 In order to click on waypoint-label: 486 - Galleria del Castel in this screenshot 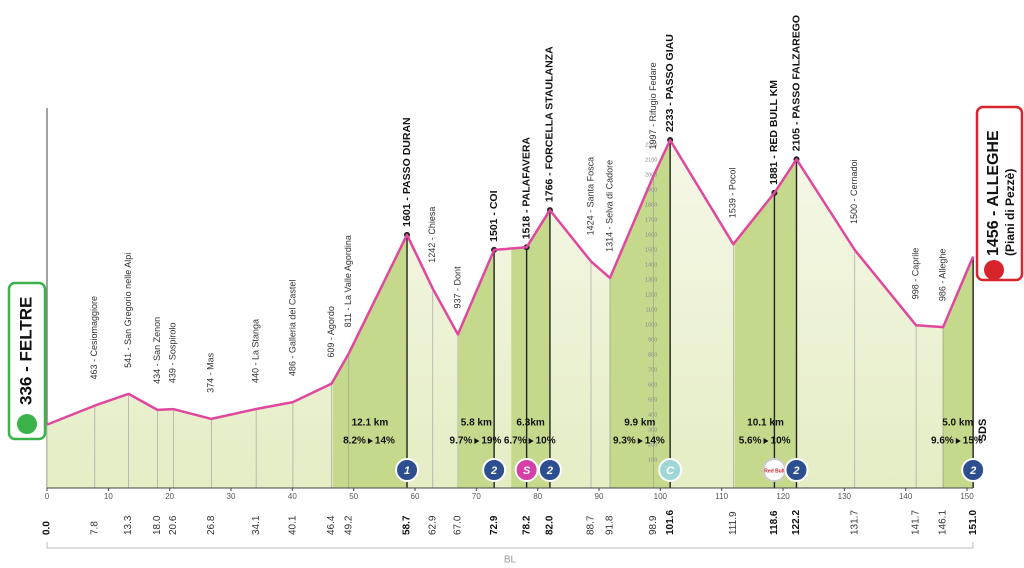, I will do `click(292, 328)`.